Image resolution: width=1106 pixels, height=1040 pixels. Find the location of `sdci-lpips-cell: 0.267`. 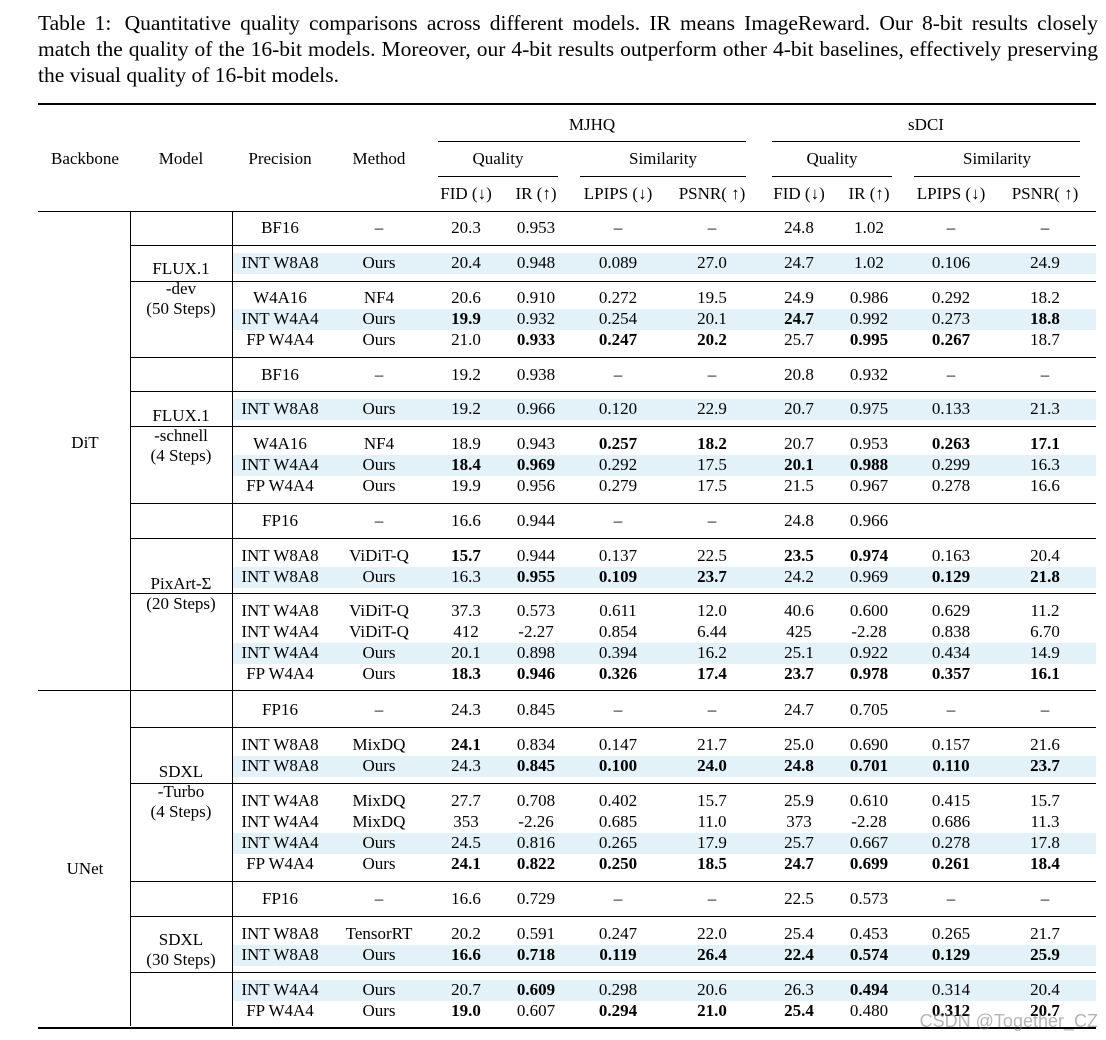

sdci-lpips-cell: 0.267 is located at coordinates (951, 339).